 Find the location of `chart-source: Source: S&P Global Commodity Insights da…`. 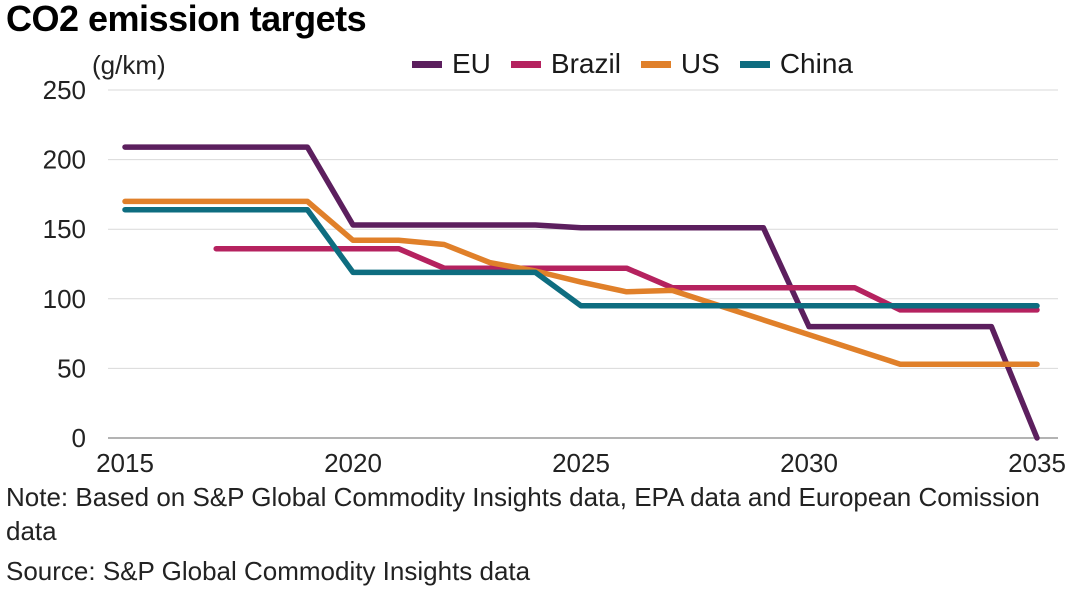

chart-source: Source: S&P Global Commodity Insights da… is located at coordinates (268, 571).